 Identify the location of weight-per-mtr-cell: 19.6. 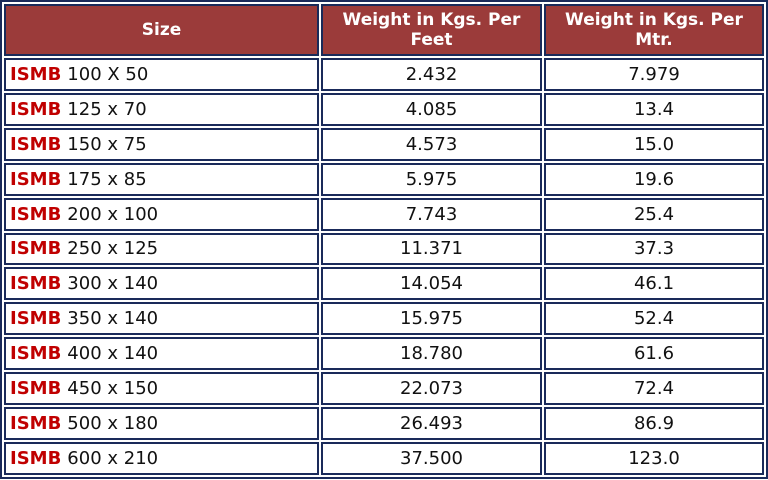
(654, 179).